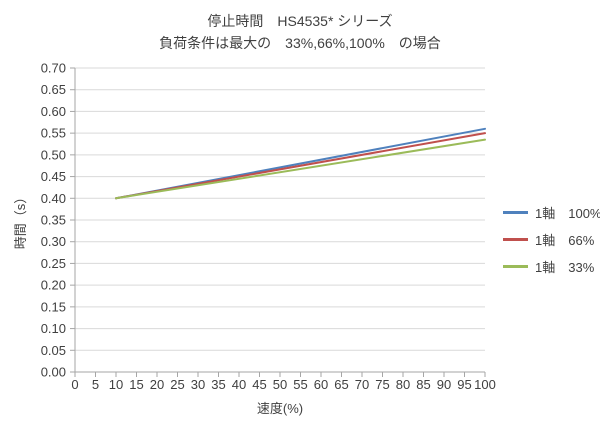  I want to click on x-tick-label: 30, so click(198, 384).